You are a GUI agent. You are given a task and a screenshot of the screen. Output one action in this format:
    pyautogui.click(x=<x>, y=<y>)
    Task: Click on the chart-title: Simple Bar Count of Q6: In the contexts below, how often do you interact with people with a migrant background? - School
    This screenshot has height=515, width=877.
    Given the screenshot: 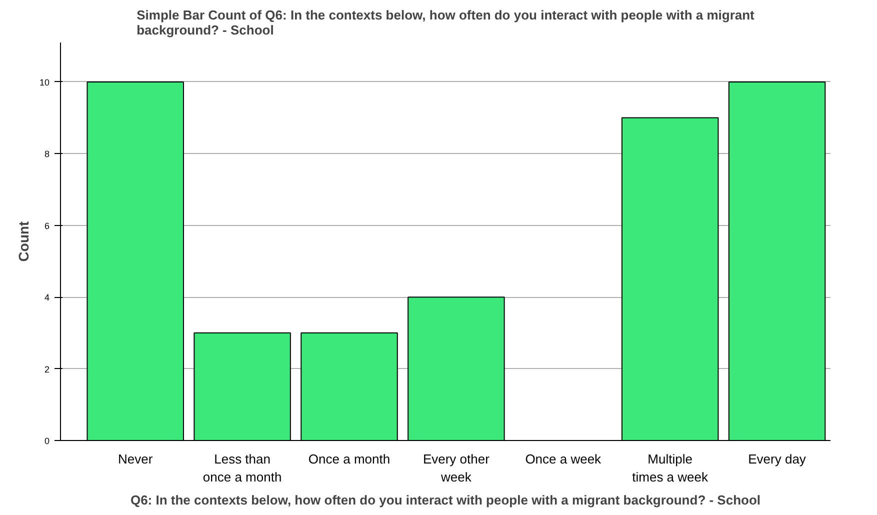 What is the action you would take?
    pyautogui.click(x=446, y=23)
    